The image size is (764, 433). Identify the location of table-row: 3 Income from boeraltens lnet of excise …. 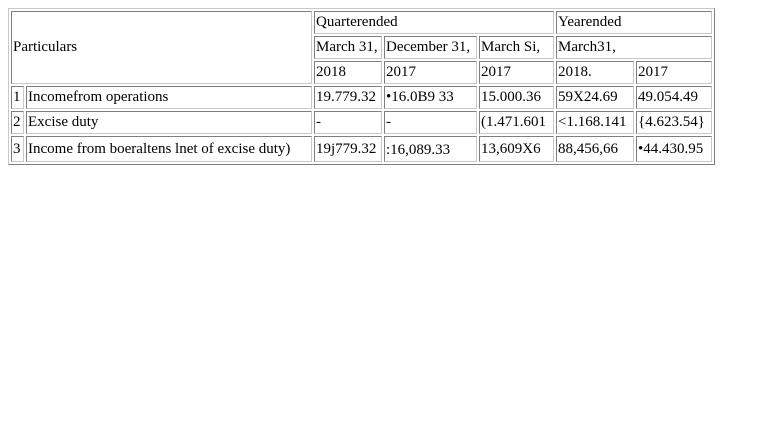
(361, 149).